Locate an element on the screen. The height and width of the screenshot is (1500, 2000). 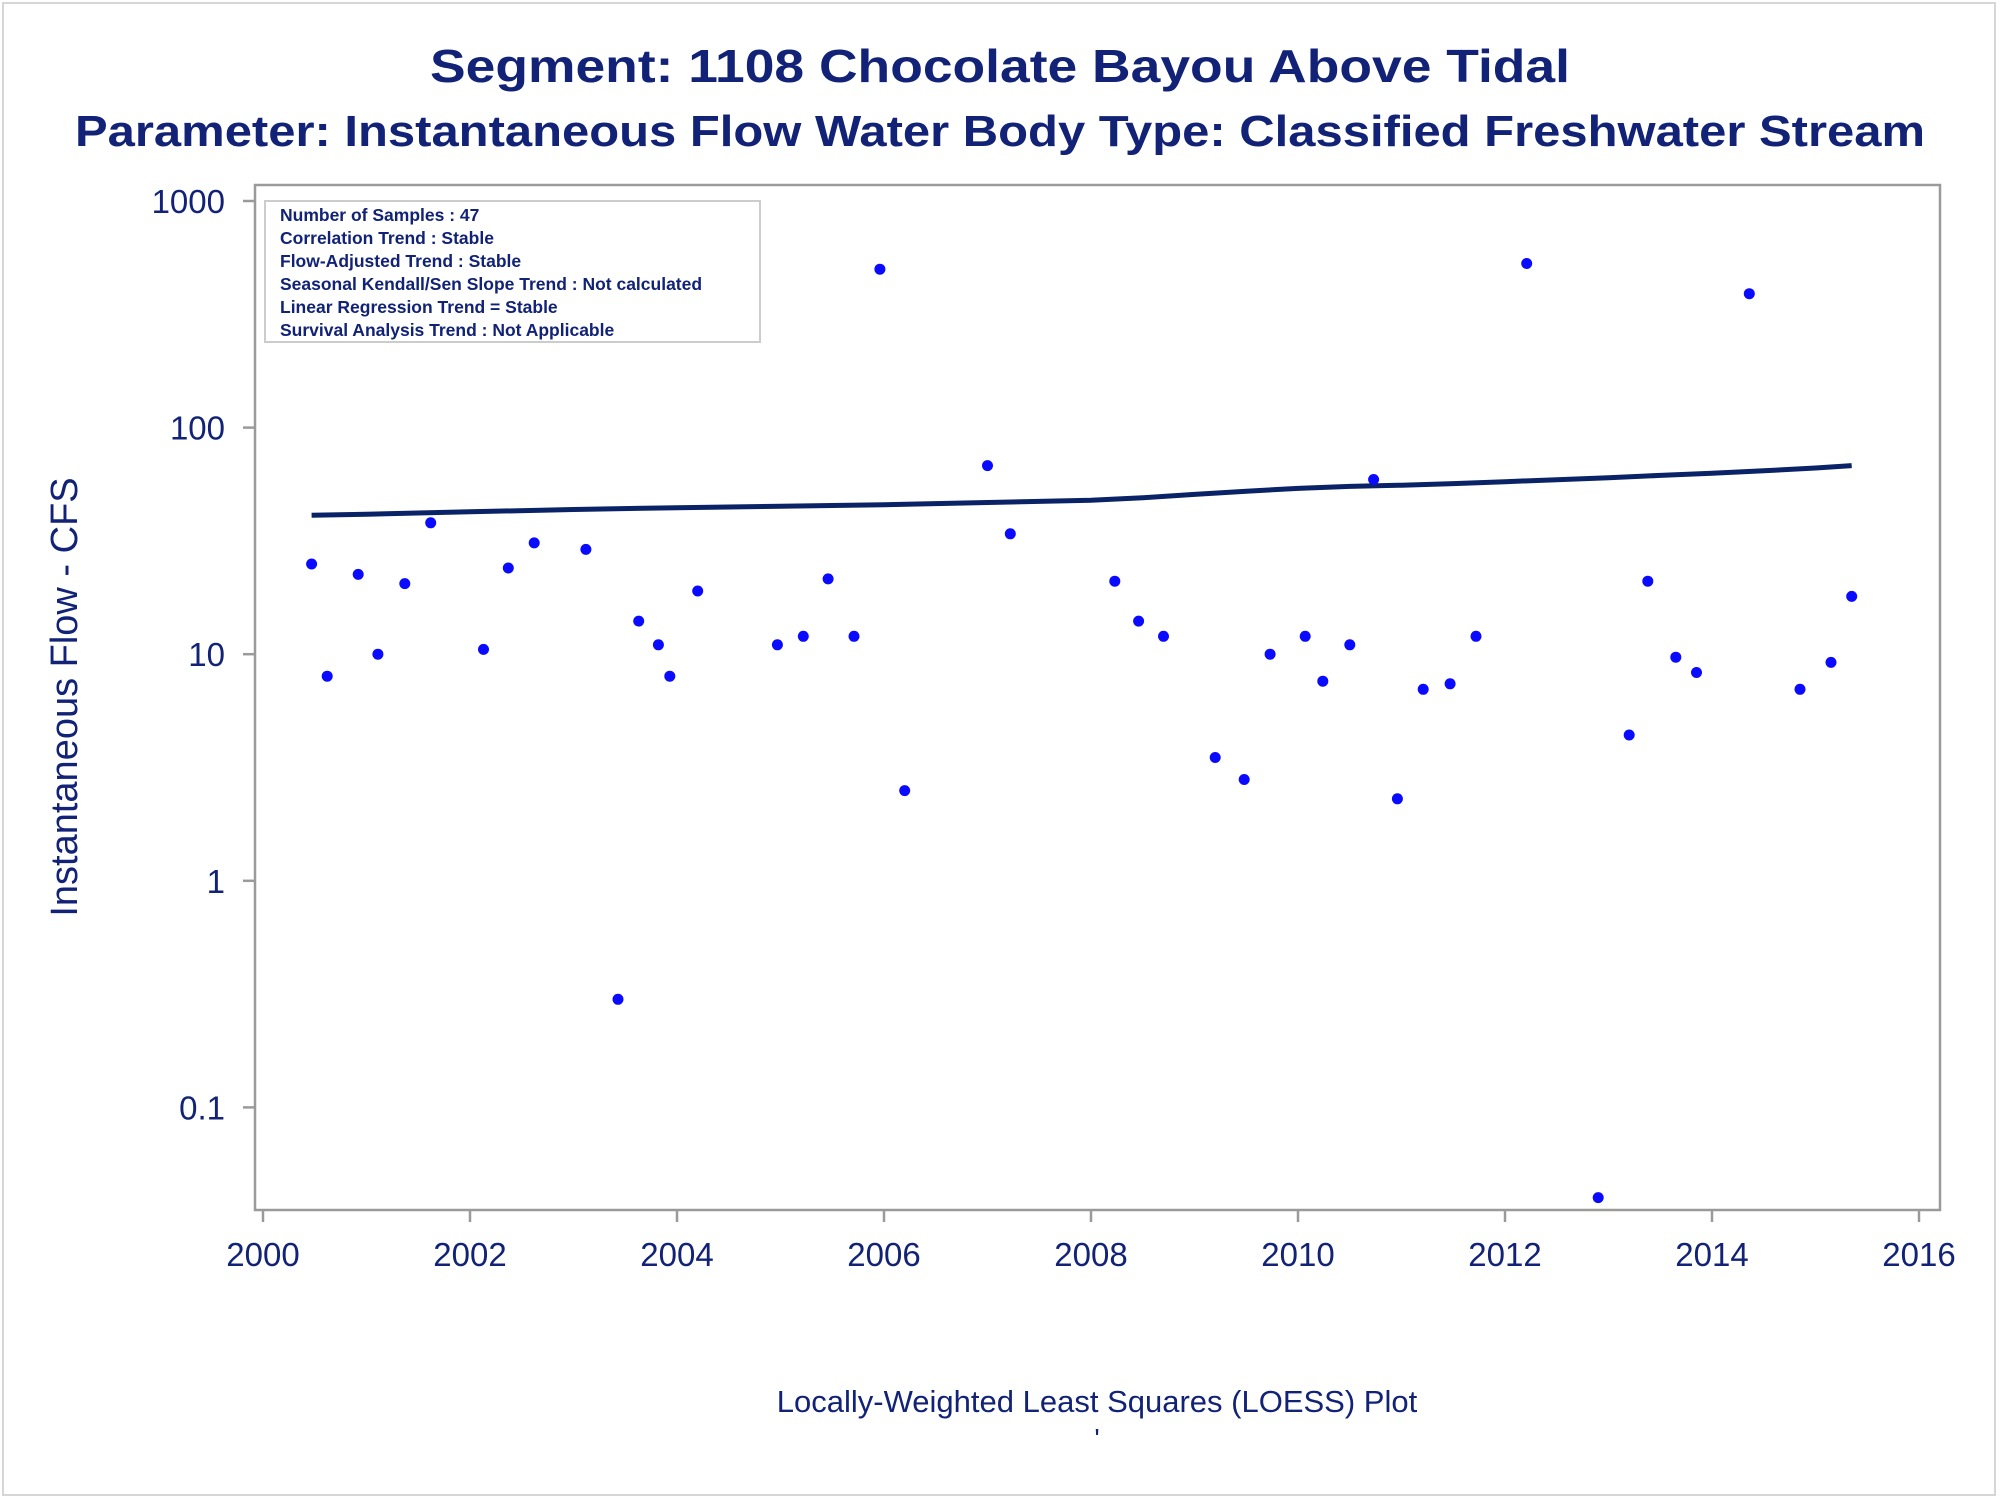
x-axis: 2000 2002 2004 2006 2008 2010 2012 2014 2016 is located at coordinates (1091, 1241).